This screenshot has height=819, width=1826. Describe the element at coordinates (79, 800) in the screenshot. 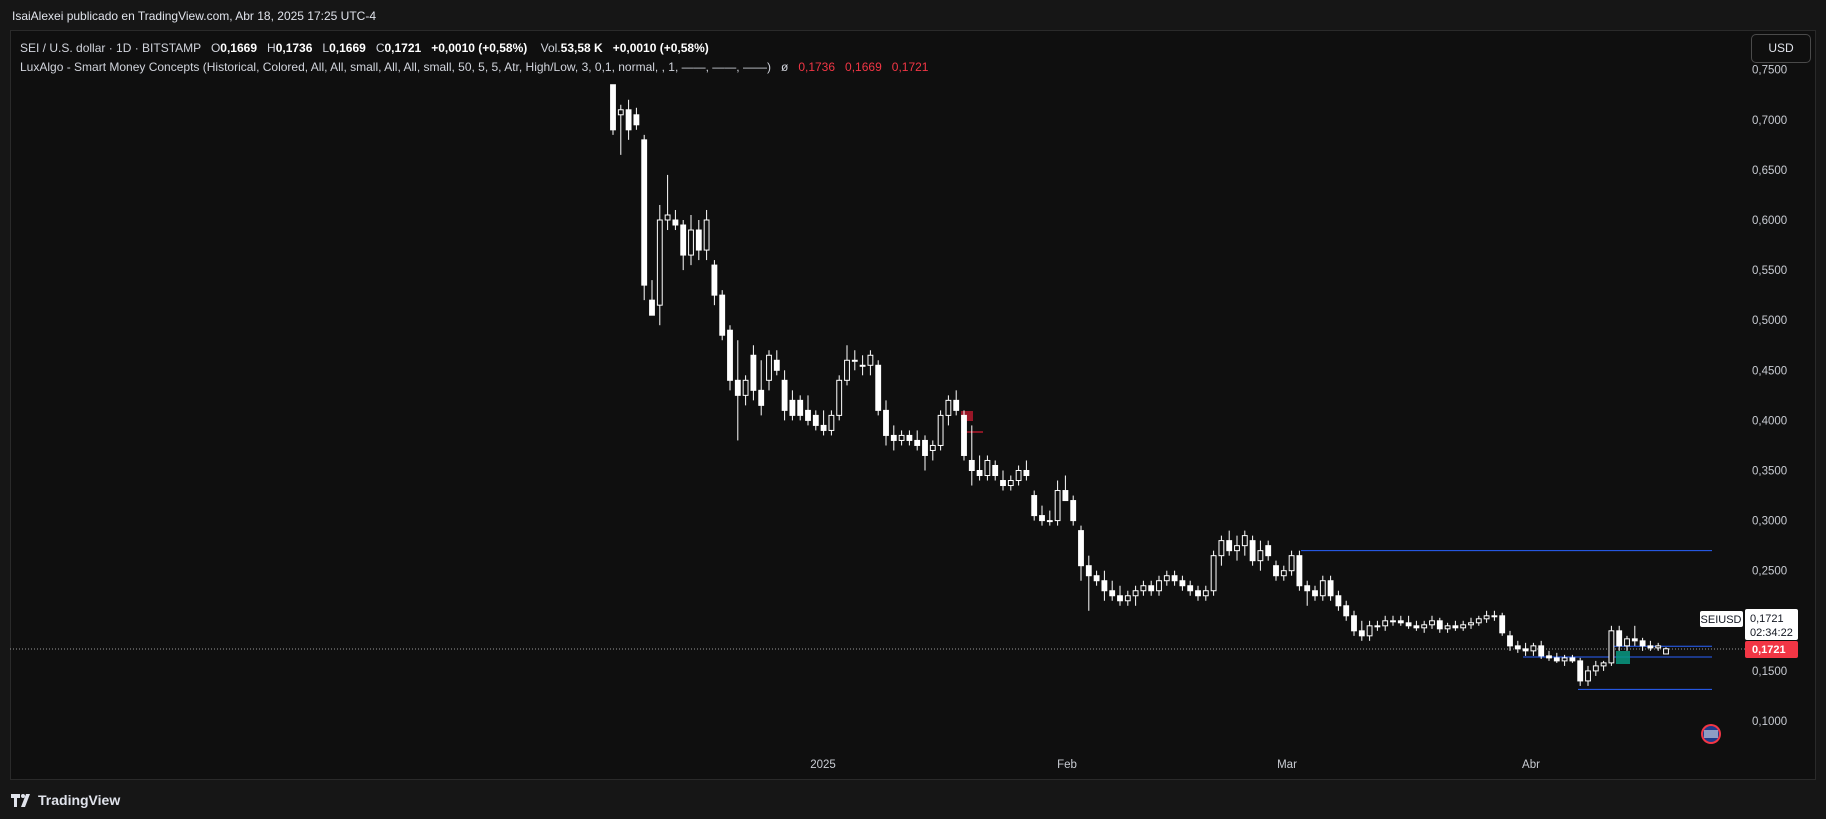

I see `tradingview-logo-text: TradingView` at that location.